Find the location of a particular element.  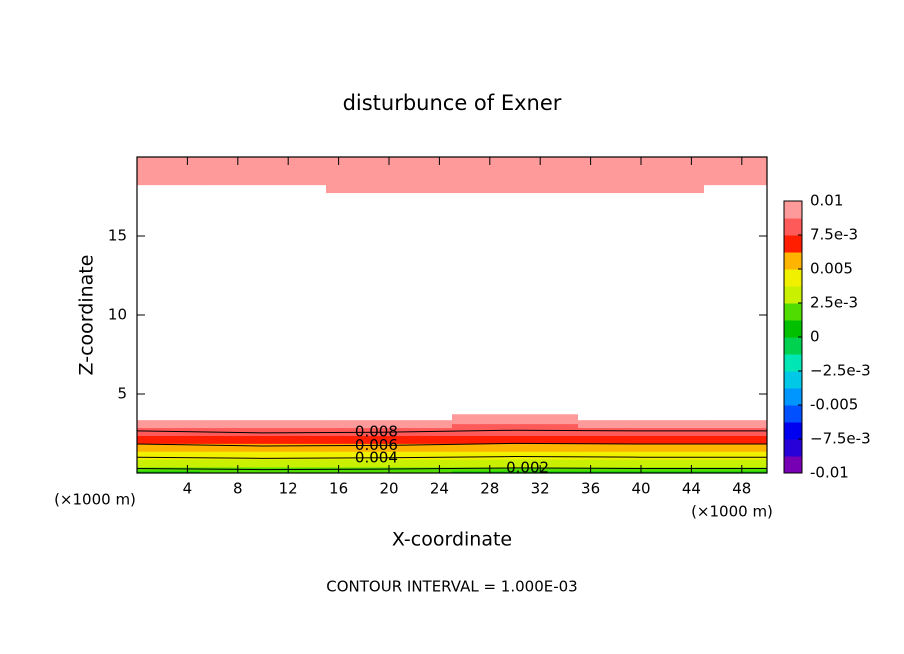

contour-label: 0.008 is located at coordinates (376, 432).